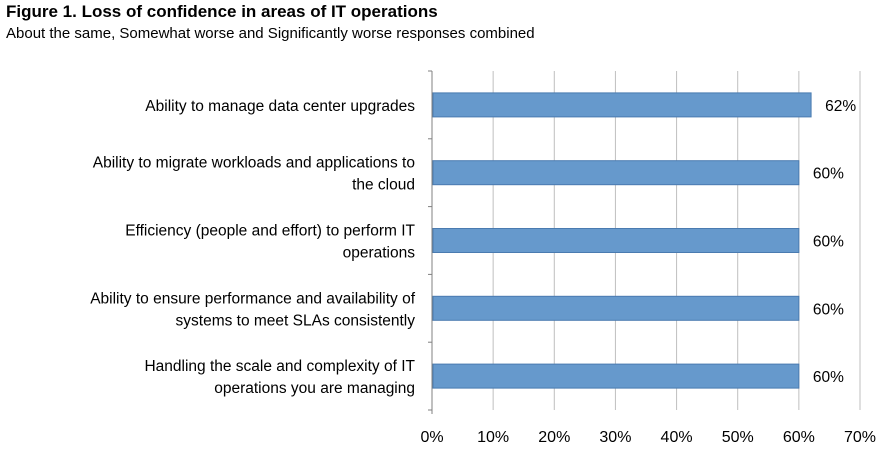 Image resolution: width=887 pixels, height=456 pixels. I want to click on x-tick-label: 50%, so click(738, 437).